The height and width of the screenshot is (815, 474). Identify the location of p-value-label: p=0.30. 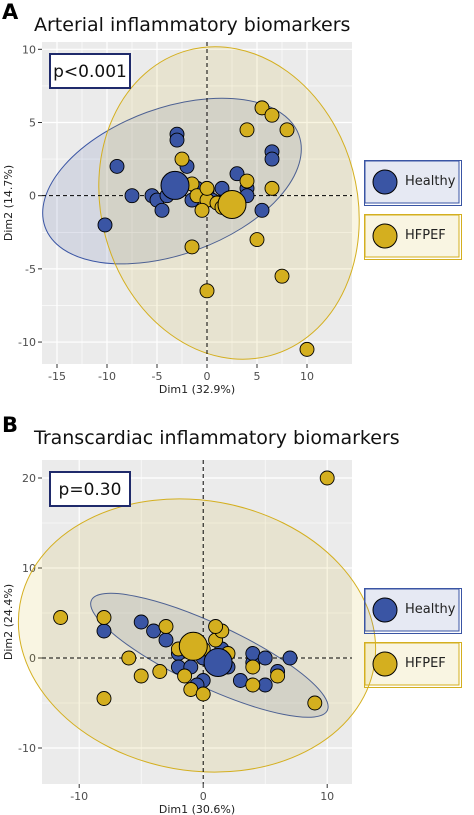
(90, 490).